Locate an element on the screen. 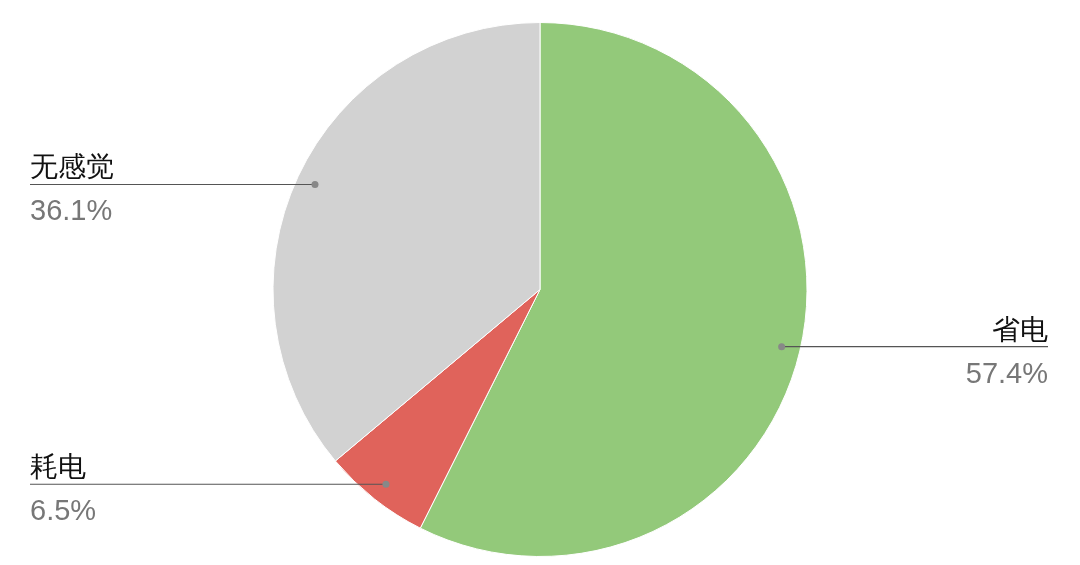 The width and height of the screenshot is (1080, 565). data-label: 6.5% is located at coordinates (63, 510).